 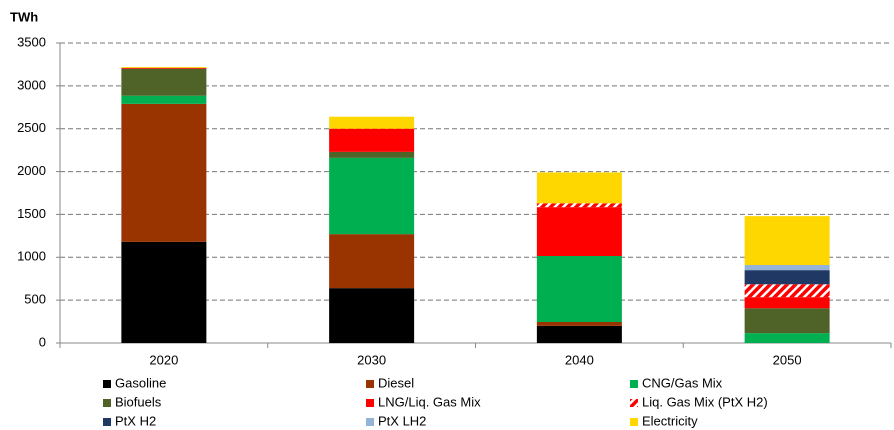 I want to click on legend-label: Biofuels, so click(x=138, y=401).